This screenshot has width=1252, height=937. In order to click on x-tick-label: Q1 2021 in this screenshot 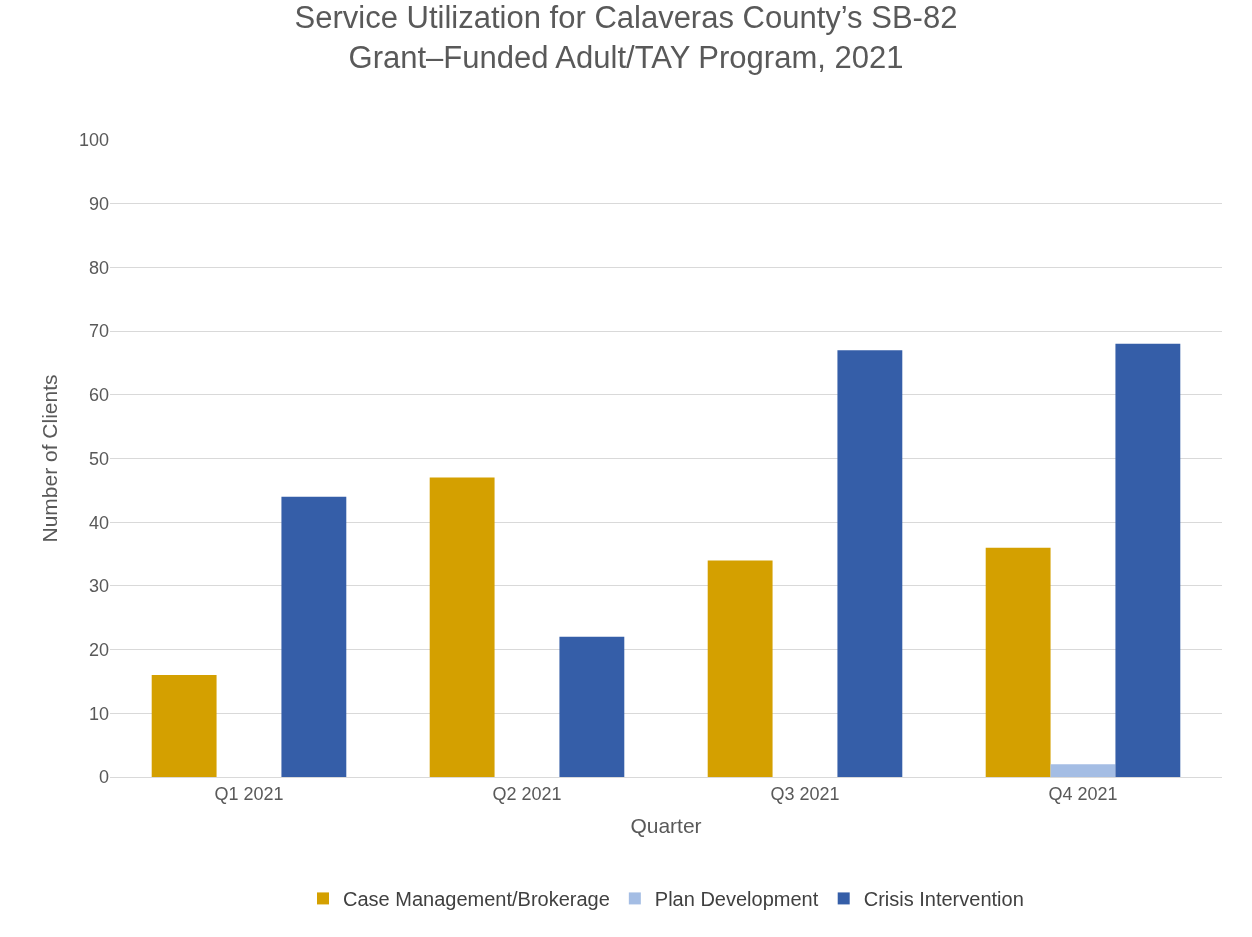, I will do `click(249, 793)`.